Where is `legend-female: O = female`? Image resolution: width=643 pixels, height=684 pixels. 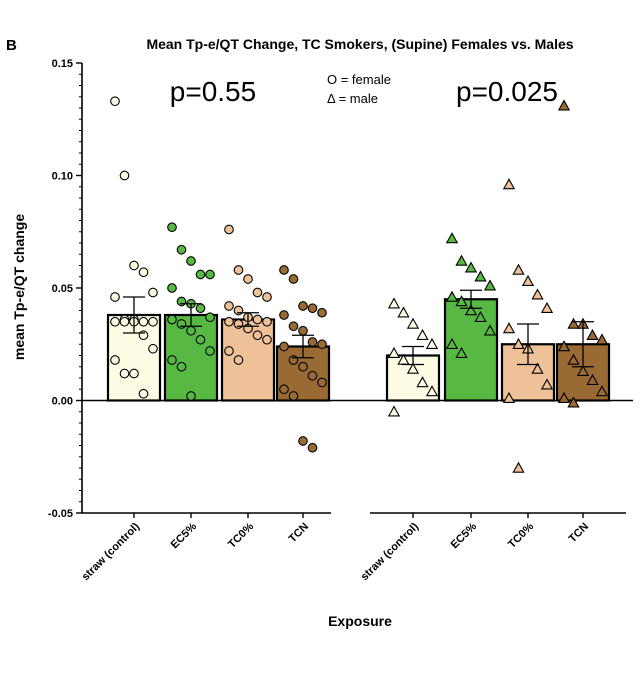 legend-female: O = female is located at coordinates (359, 79).